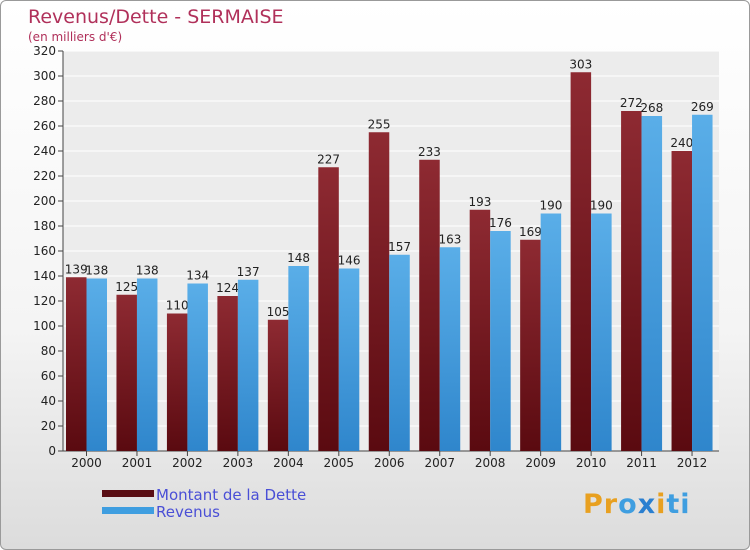 This screenshot has height=550, width=750. Describe the element at coordinates (86, 463) in the screenshot. I see `x-tick-label-2000: 2000` at that location.